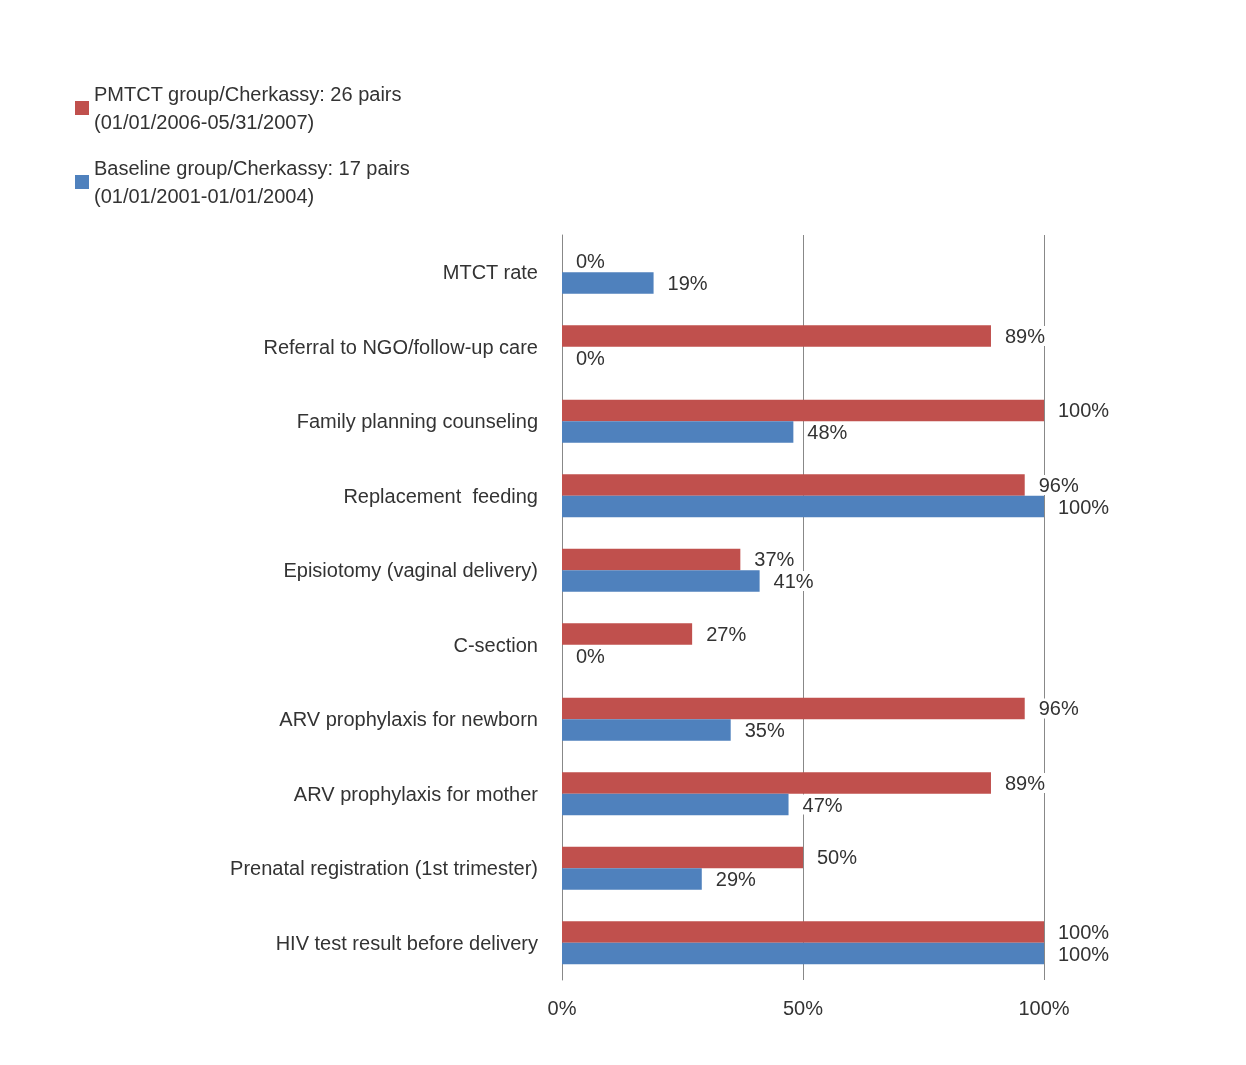  What do you see at coordinates (764, 730) in the screenshot?
I see `data-label: 35%` at bounding box center [764, 730].